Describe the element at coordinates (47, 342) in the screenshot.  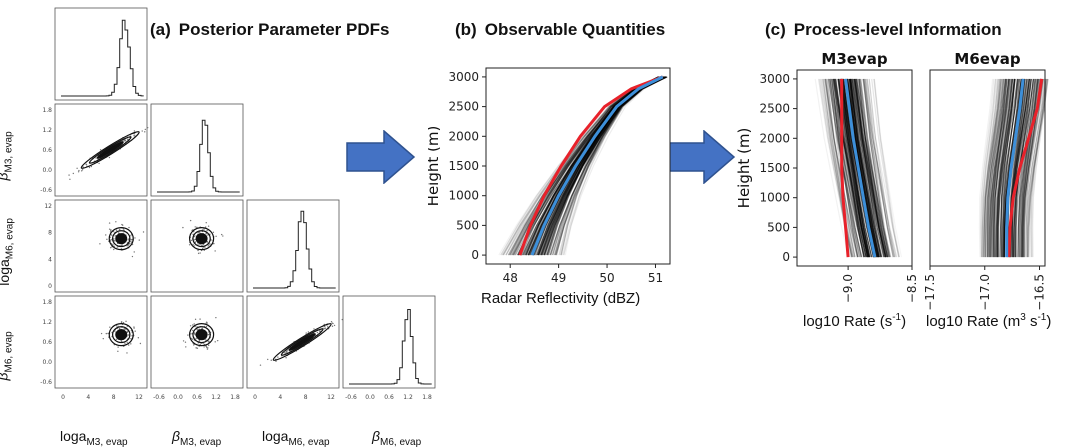
I see `corner-ytick: 0.6` at that location.